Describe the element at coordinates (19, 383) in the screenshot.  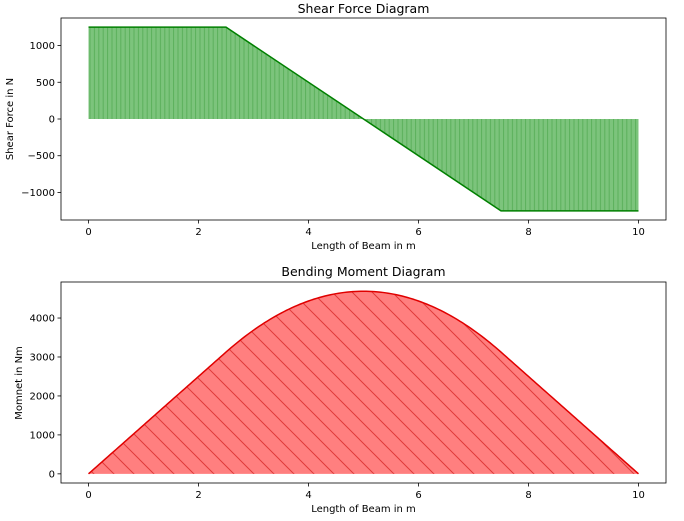
I see `y-axis-label: Momnet in Nm` at that location.